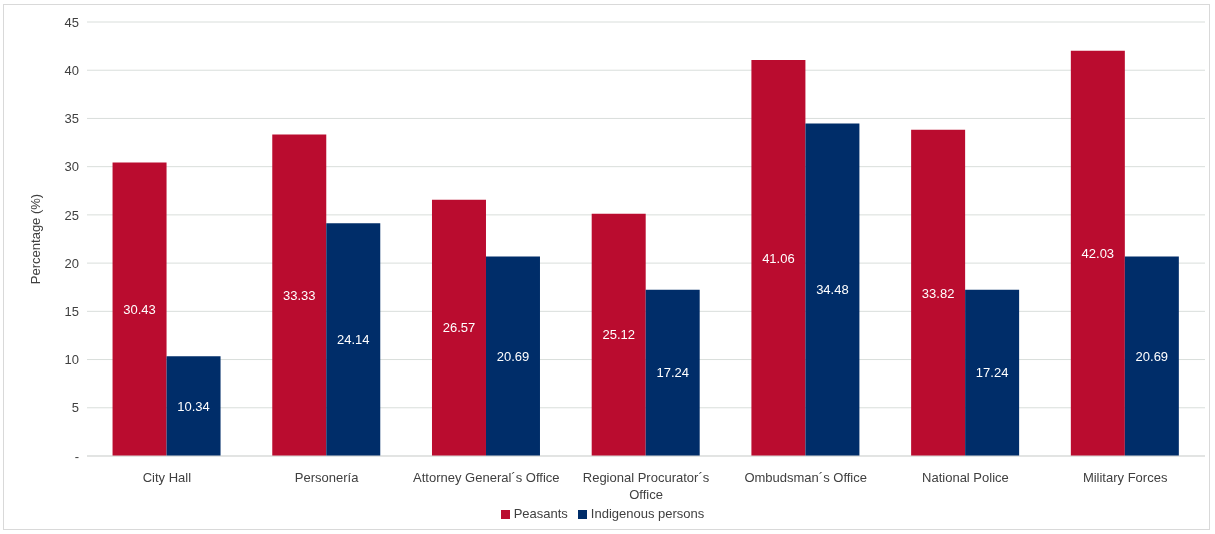  I want to click on data-label: 41.06, so click(778, 258).